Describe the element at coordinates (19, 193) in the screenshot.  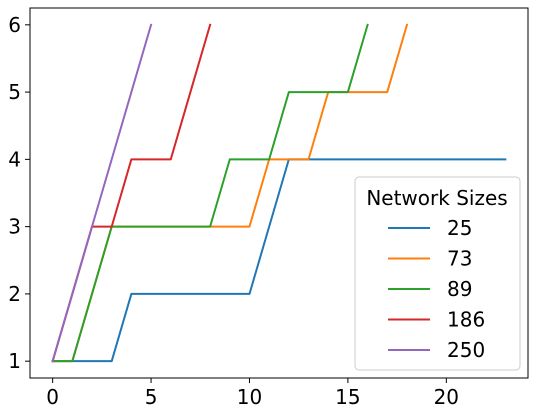
I see `y-axis: 1 2 3 4 5 6` at that location.